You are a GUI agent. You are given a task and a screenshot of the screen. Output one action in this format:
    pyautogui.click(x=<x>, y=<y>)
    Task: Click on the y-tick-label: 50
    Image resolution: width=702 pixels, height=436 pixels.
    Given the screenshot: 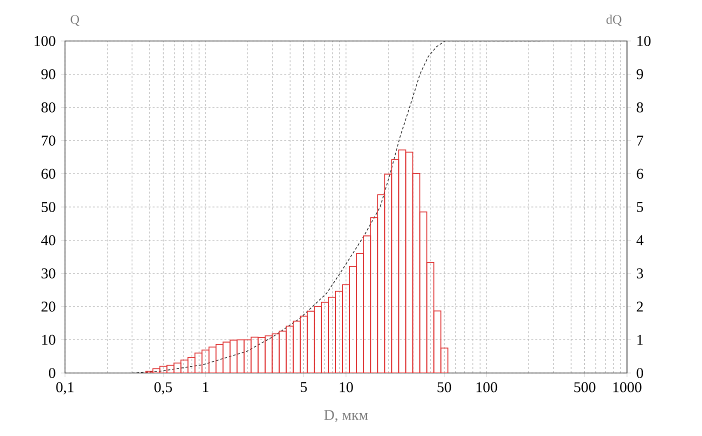 What is the action you would take?
    pyautogui.click(x=49, y=207)
    